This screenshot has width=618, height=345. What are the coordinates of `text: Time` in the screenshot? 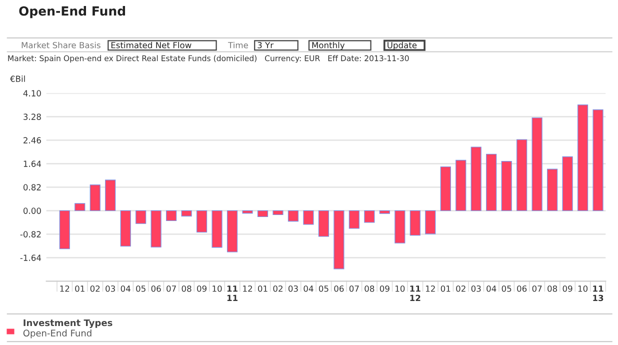 It's located at (238, 45).